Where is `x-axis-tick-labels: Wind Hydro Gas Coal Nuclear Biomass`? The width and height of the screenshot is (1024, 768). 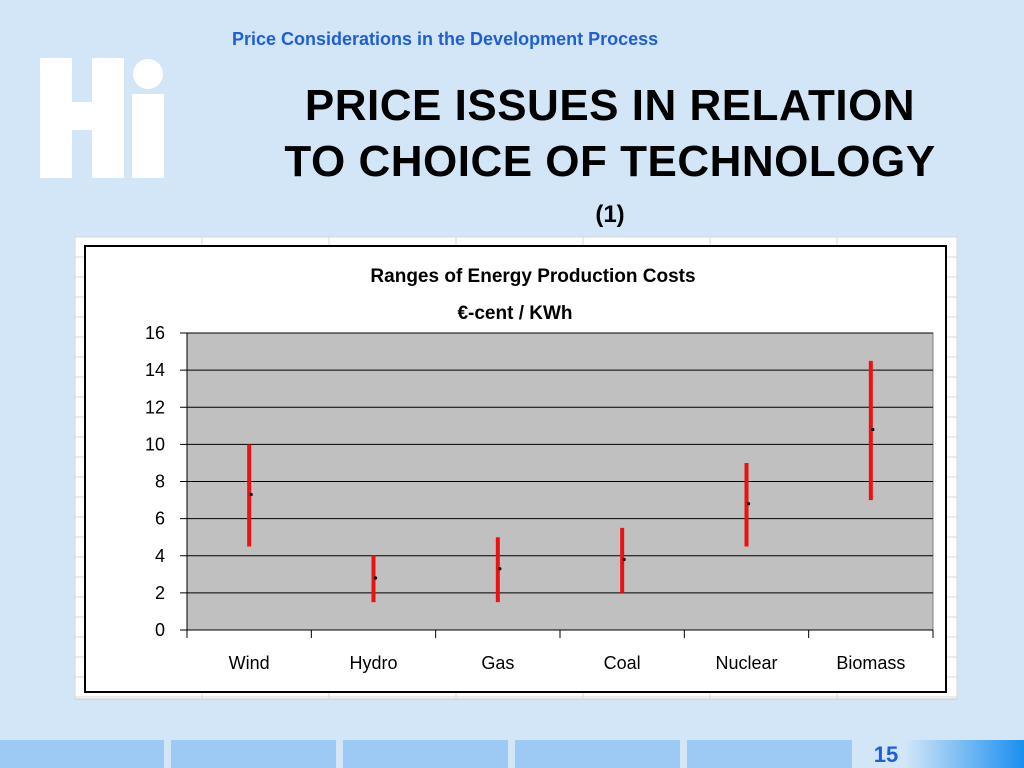
x-axis-tick-labels: Wind Hydro Gas Coal Nuclear Biomass is located at coordinates (567, 663).